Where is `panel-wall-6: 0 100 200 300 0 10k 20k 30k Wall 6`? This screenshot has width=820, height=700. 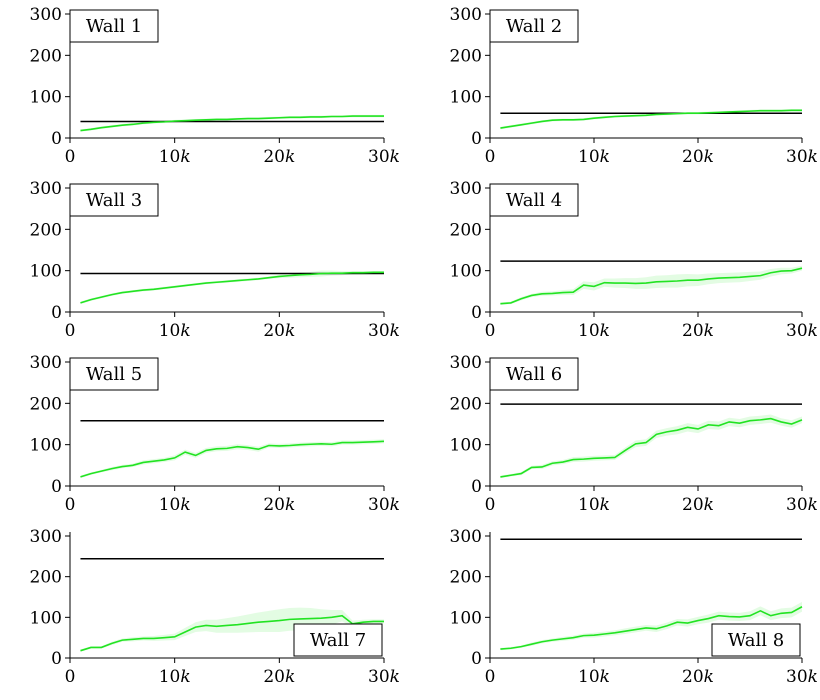
panel-wall-6: 0 100 200 300 0 10k 20k 30k Wall 6 is located at coordinates (634, 434).